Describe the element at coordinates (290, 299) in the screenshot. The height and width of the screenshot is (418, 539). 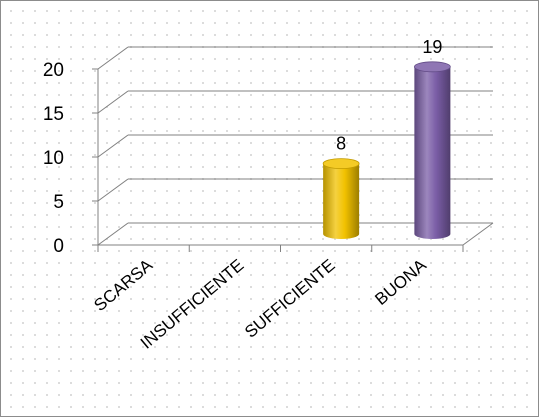
I see `x-tick-label: SUFFICIENTE` at that location.